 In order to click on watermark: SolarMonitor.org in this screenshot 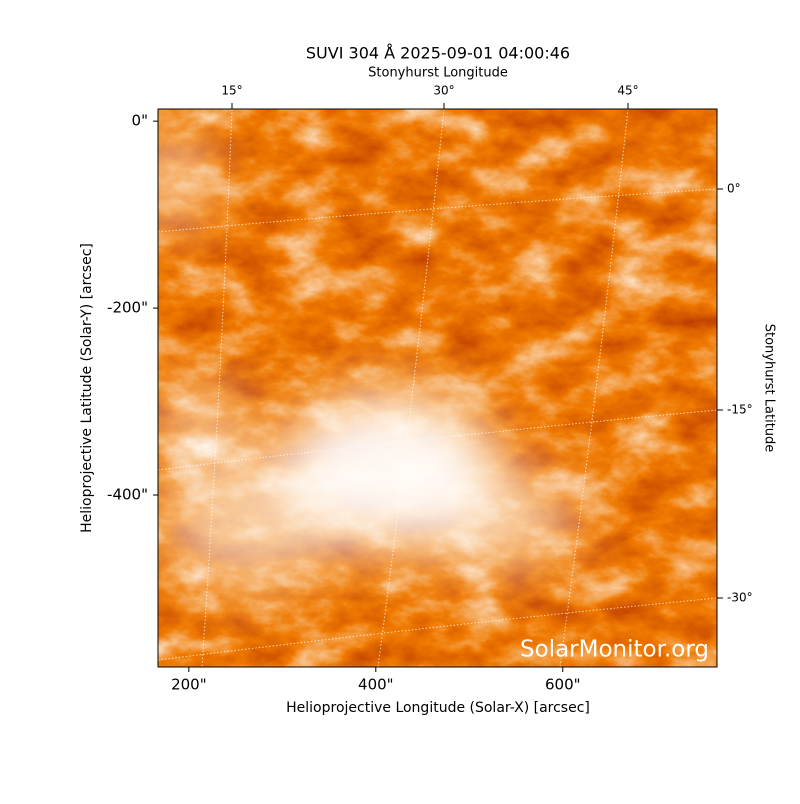, I will do `click(614, 650)`.